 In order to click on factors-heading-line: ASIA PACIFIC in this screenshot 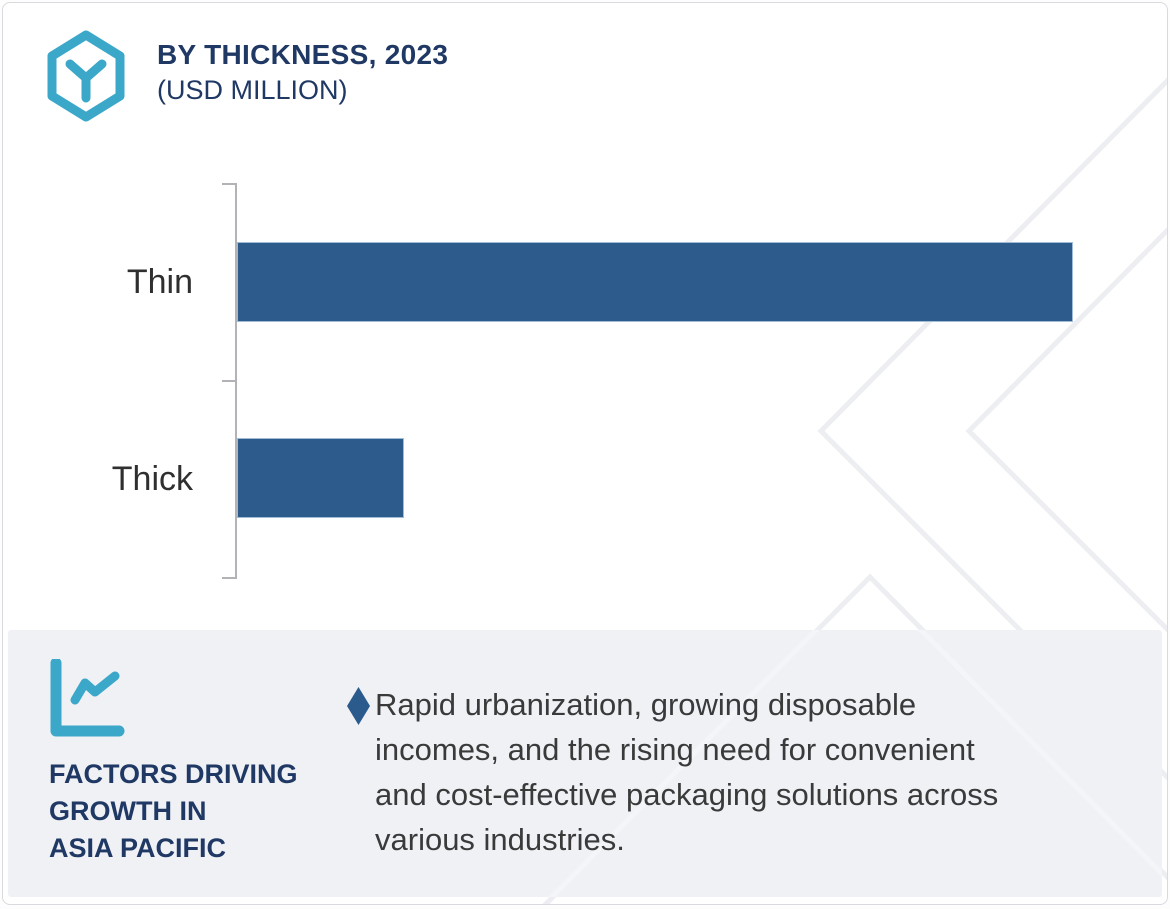, I will do `click(138, 848)`.